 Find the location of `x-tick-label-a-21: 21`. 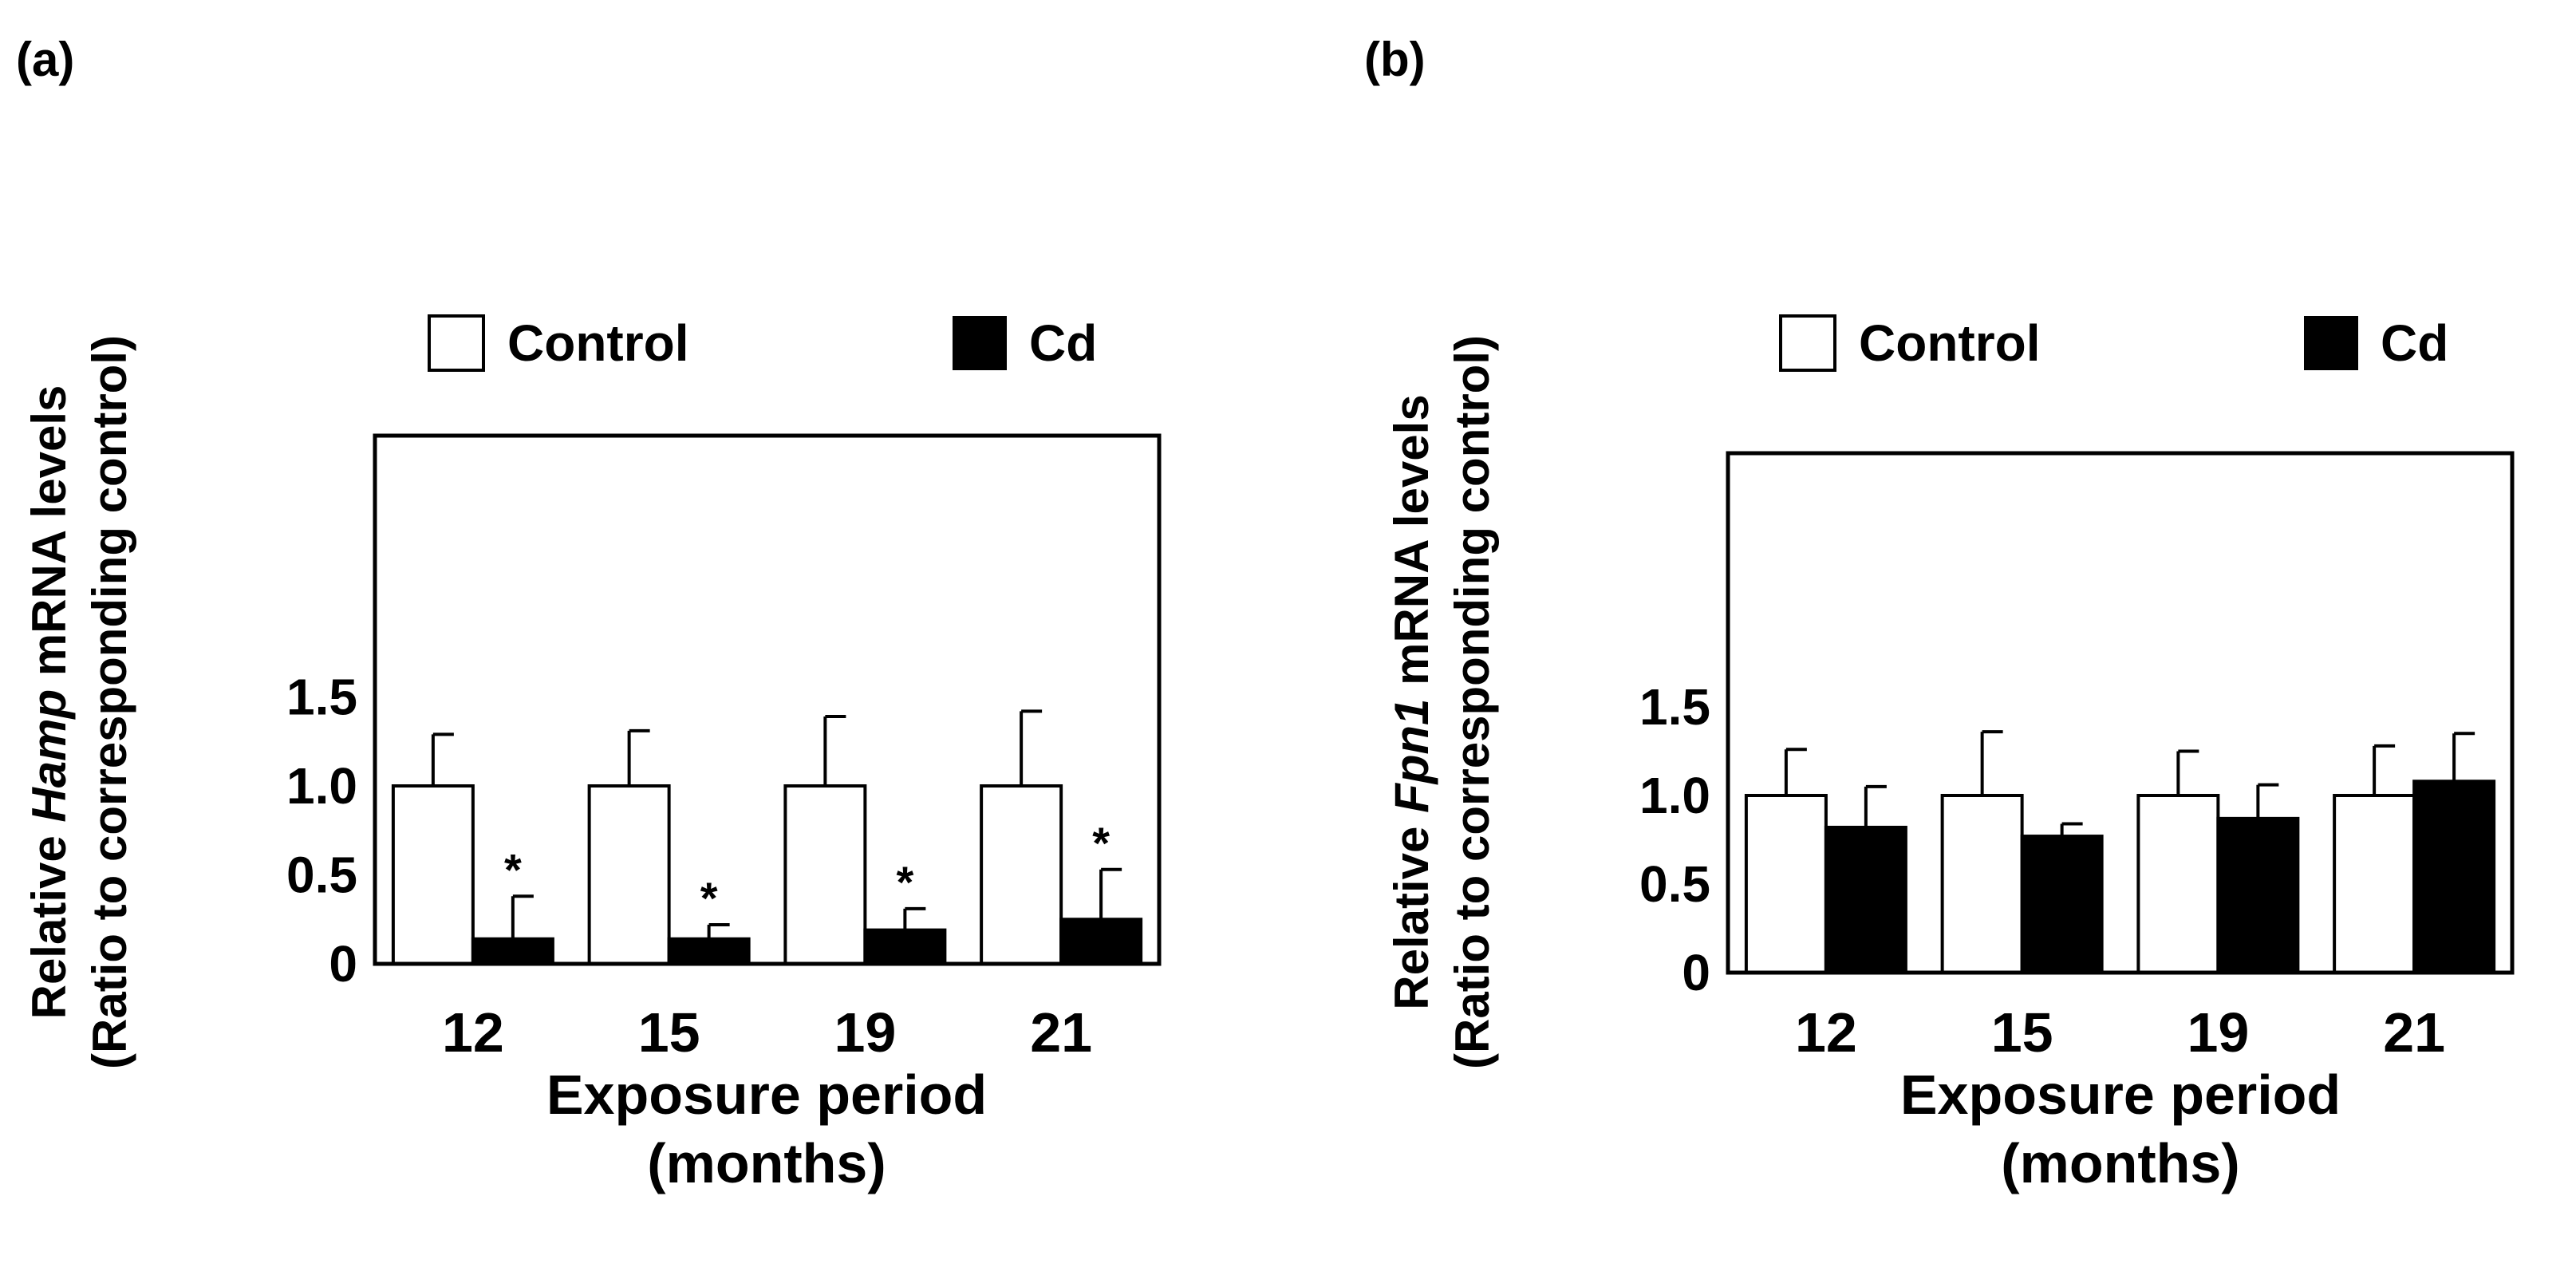

x-tick-label-a-21: 21 is located at coordinates (1061, 1032).